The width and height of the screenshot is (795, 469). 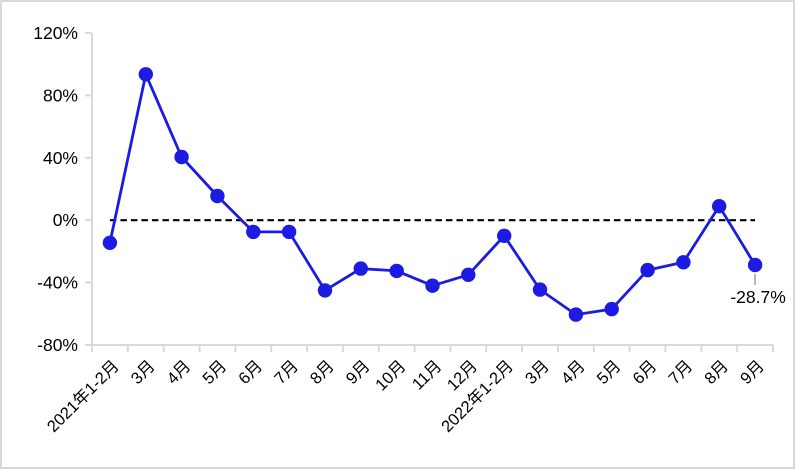 What do you see at coordinates (57, 283) in the screenshot?
I see `y-axis-tick-label: -40%` at bounding box center [57, 283].